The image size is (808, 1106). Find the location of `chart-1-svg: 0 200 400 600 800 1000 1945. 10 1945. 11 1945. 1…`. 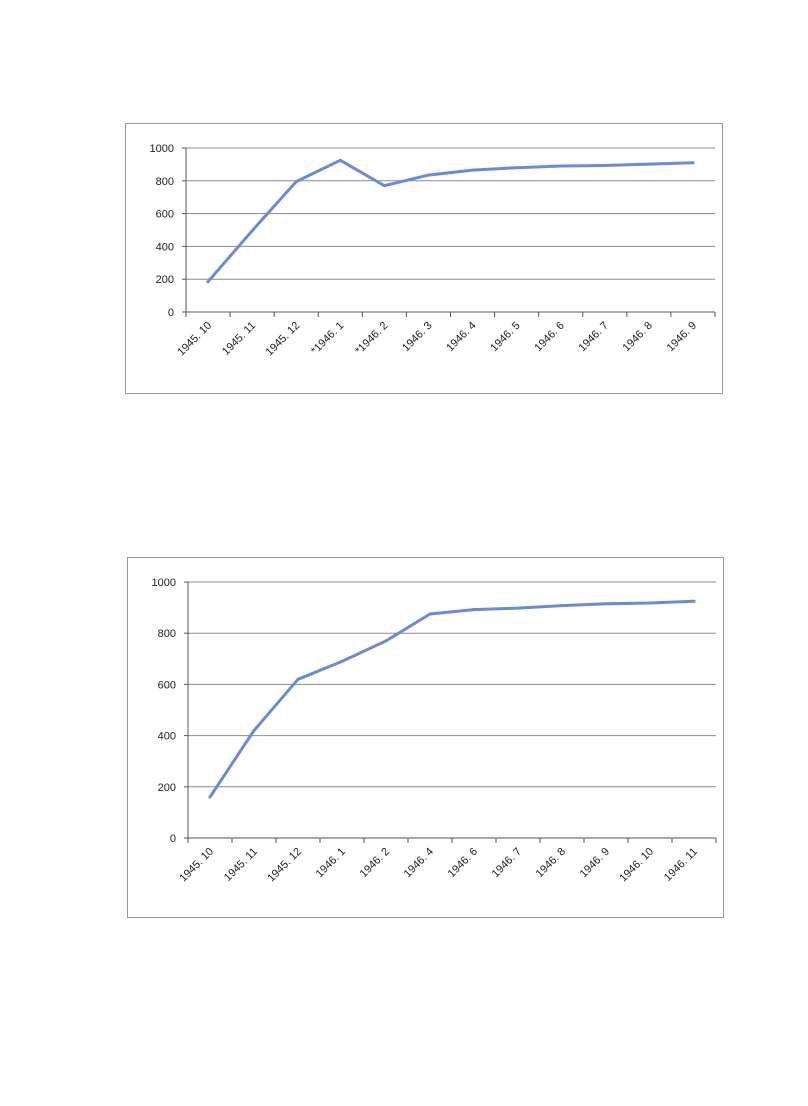

chart-1-svg: 0 200 400 600 800 1000 1945. 10 1945. 11 1945. 1… is located at coordinates (433, 251).